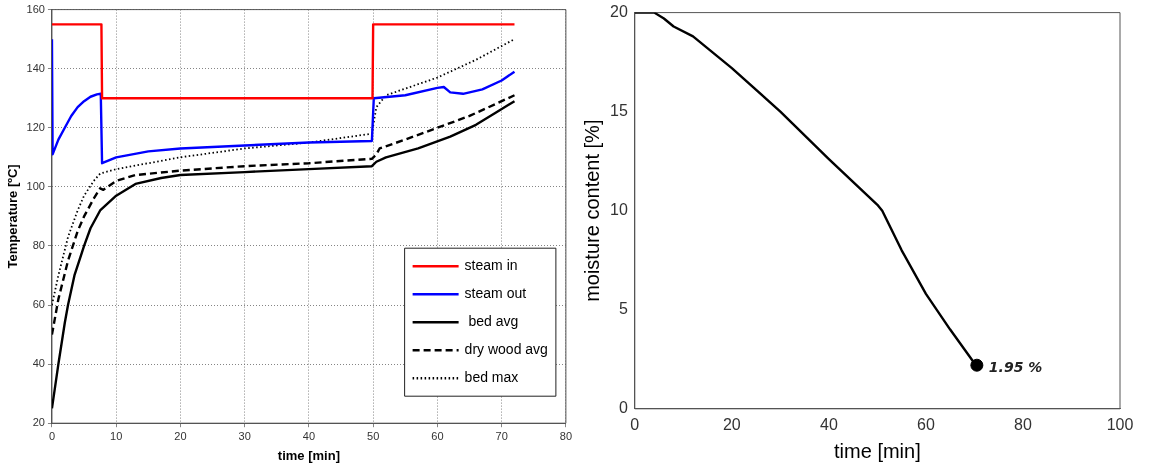 The height and width of the screenshot is (470, 1155). Describe the element at coordinates (373, 435) in the screenshot. I see `x-tick-label: 50` at that location.